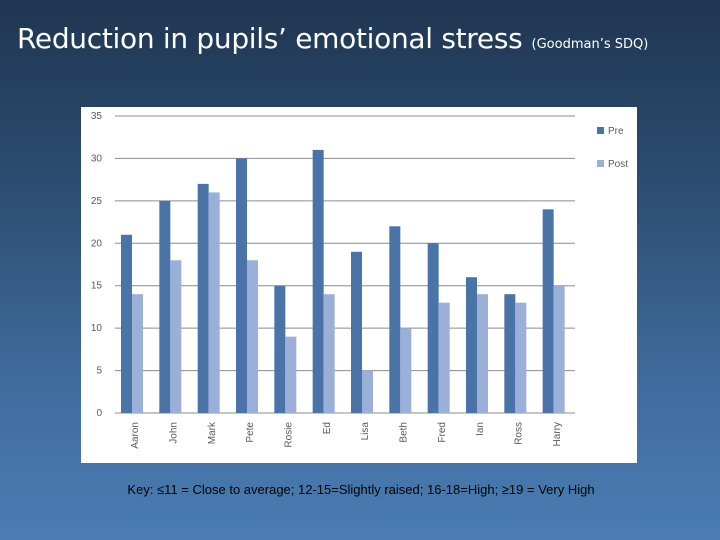 The width and height of the screenshot is (720, 540). What do you see at coordinates (99, 413) in the screenshot?
I see `y-tick-label: 0` at bounding box center [99, 413].